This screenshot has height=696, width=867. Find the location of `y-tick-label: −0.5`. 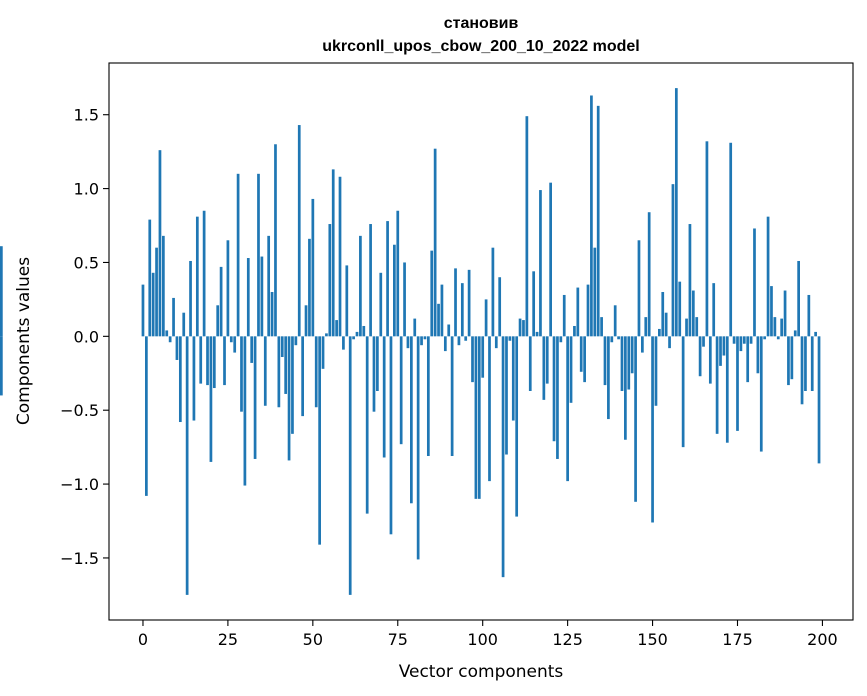

y-tick-label: −0.5 is located at coordinates (79, 410).